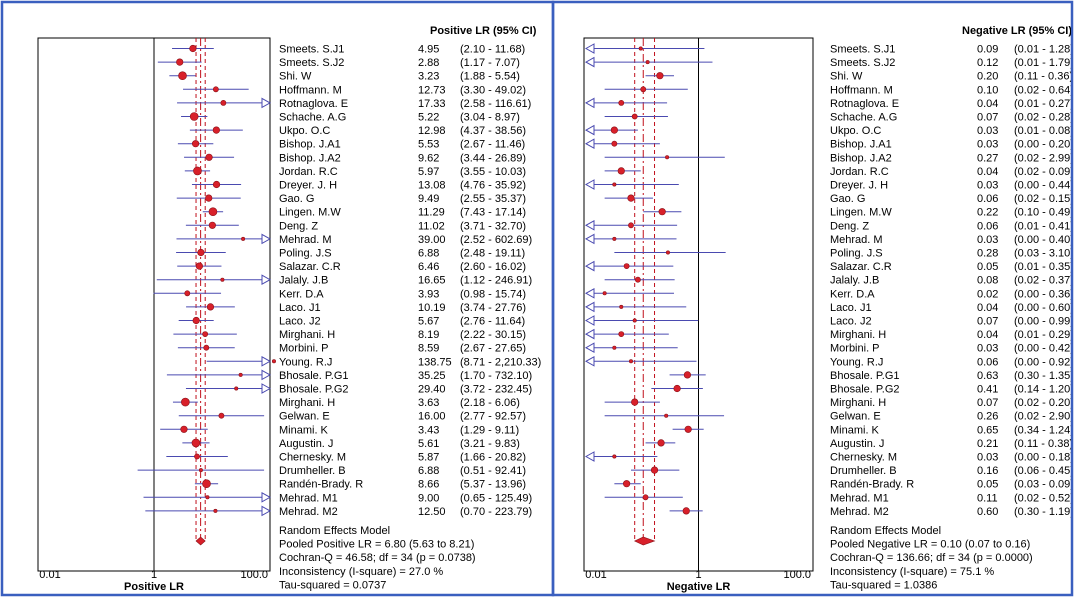 The width and height of the screenshot is (1074, 597). I want to click on summary-line: Tau-squared = 1.0386, so click(883, 585).